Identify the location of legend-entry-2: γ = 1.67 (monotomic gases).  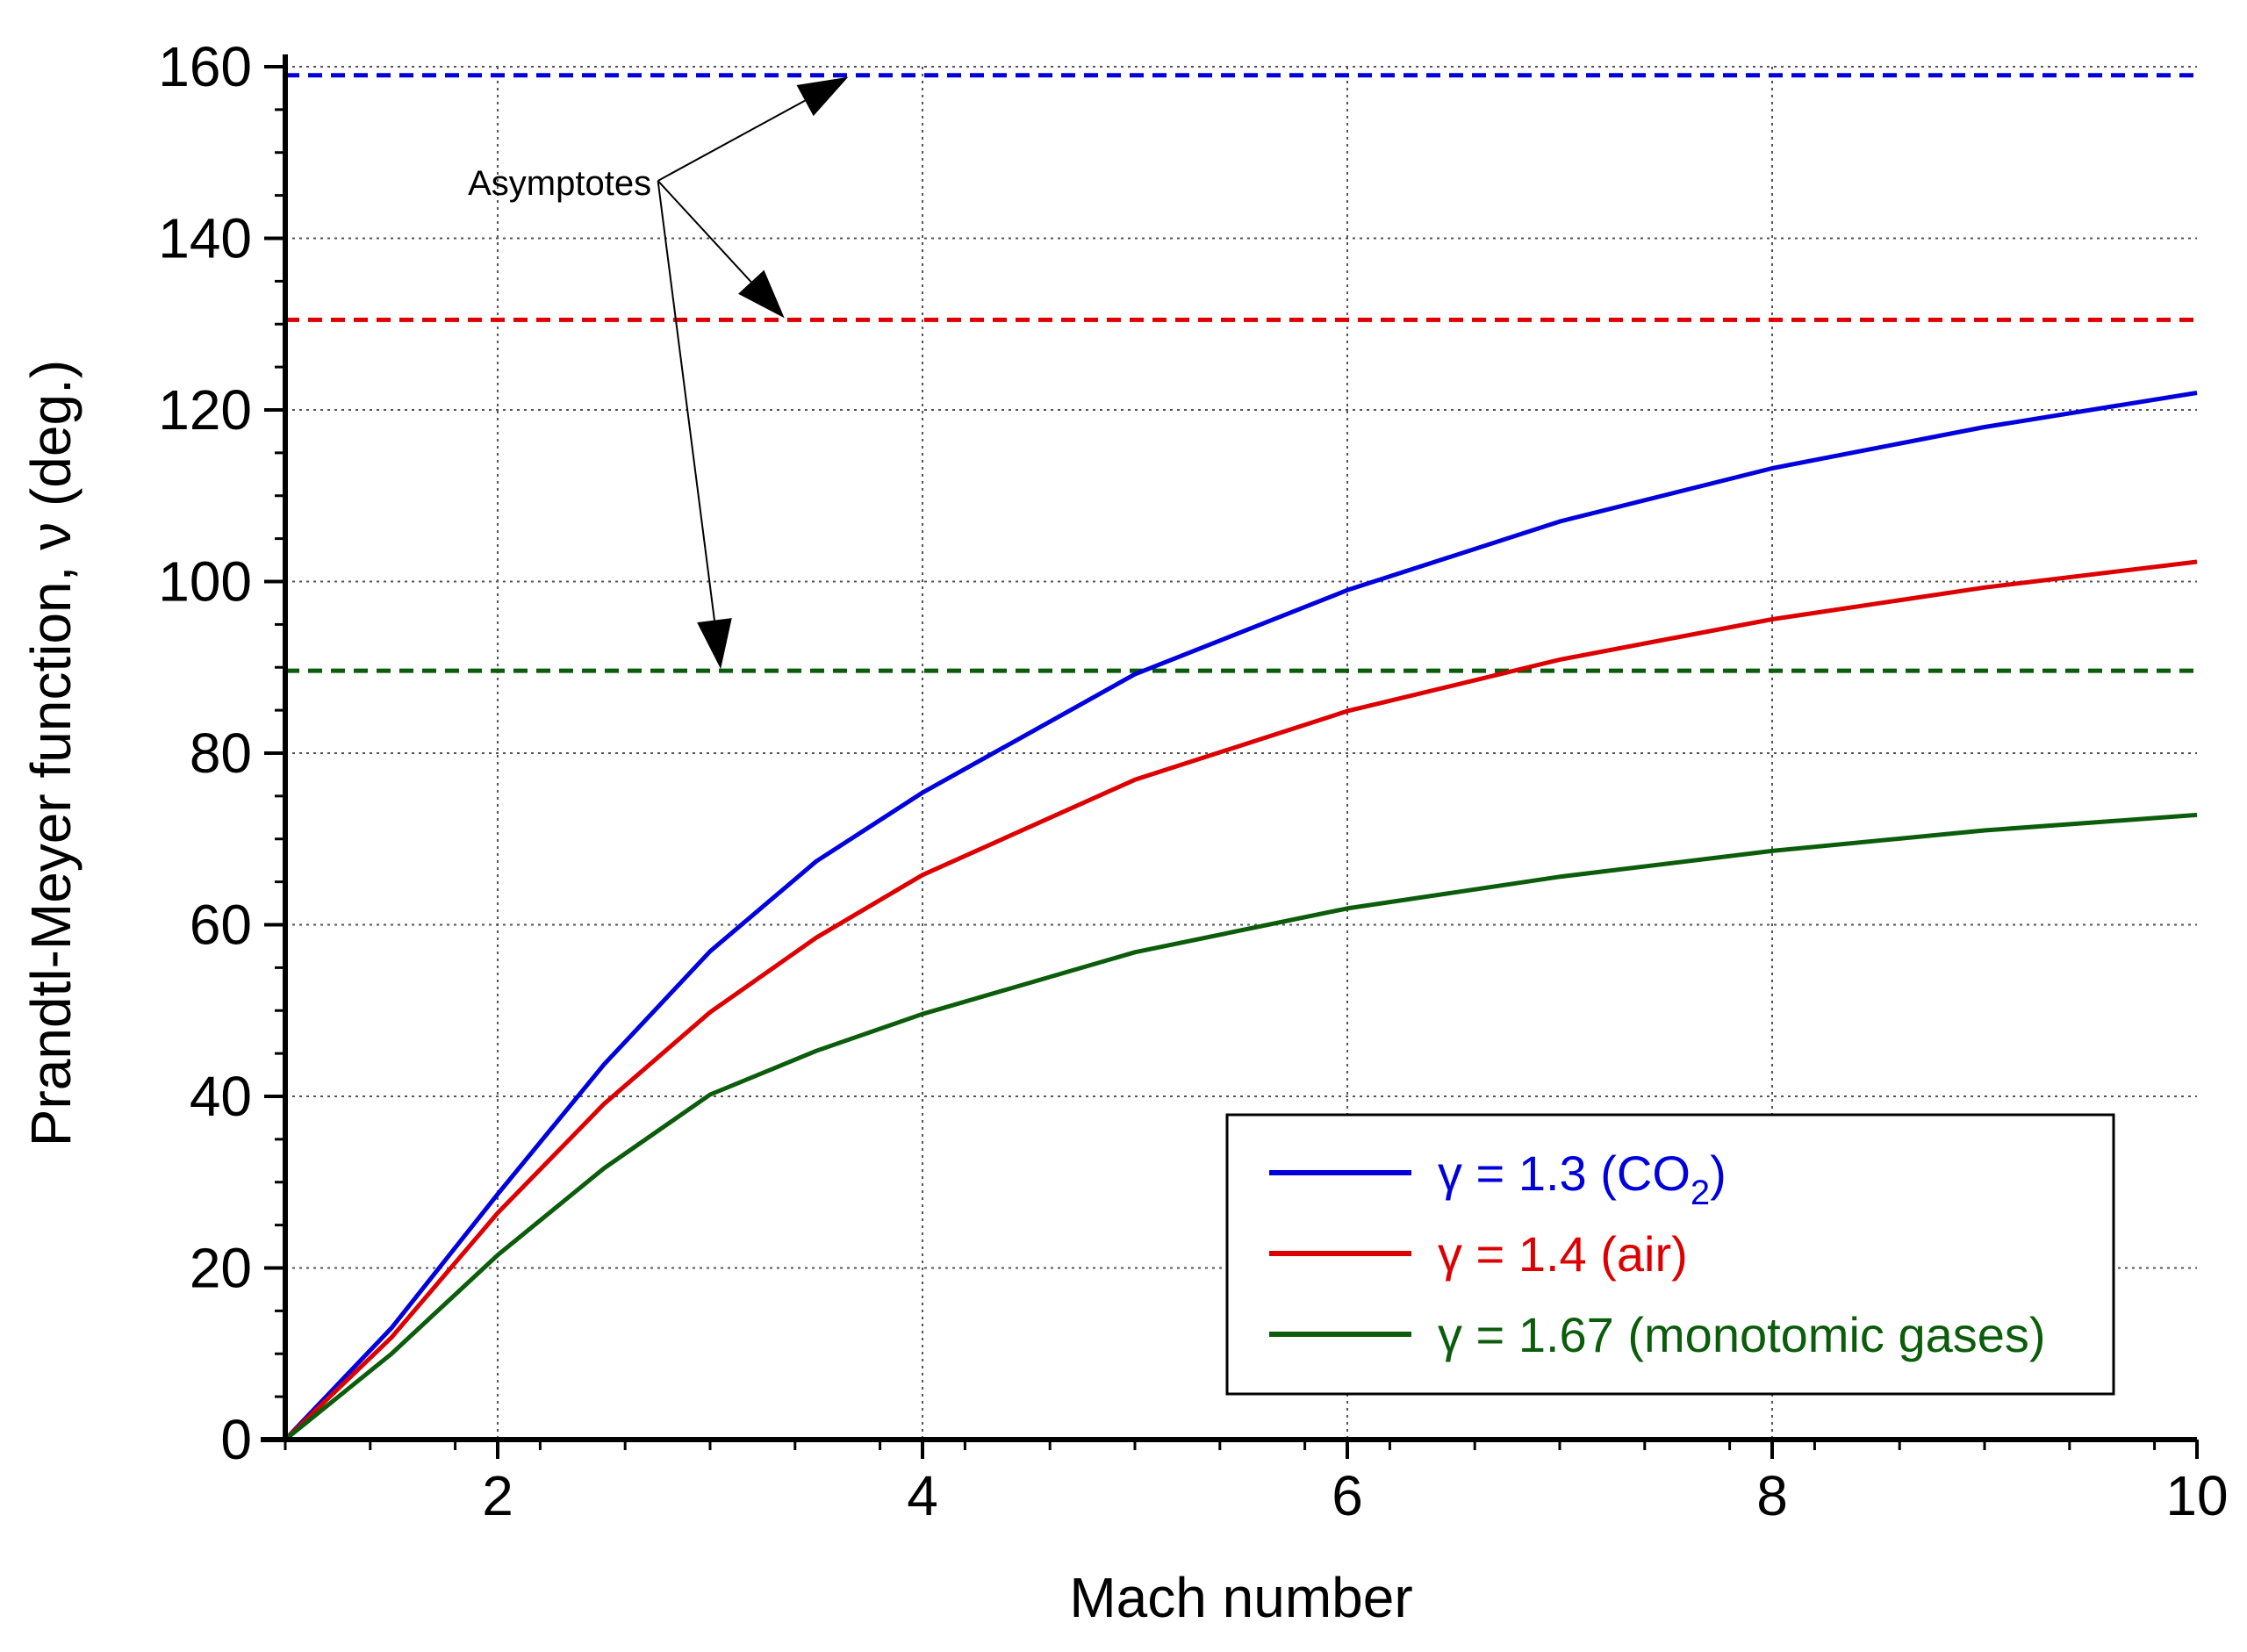
(1742, 1334).